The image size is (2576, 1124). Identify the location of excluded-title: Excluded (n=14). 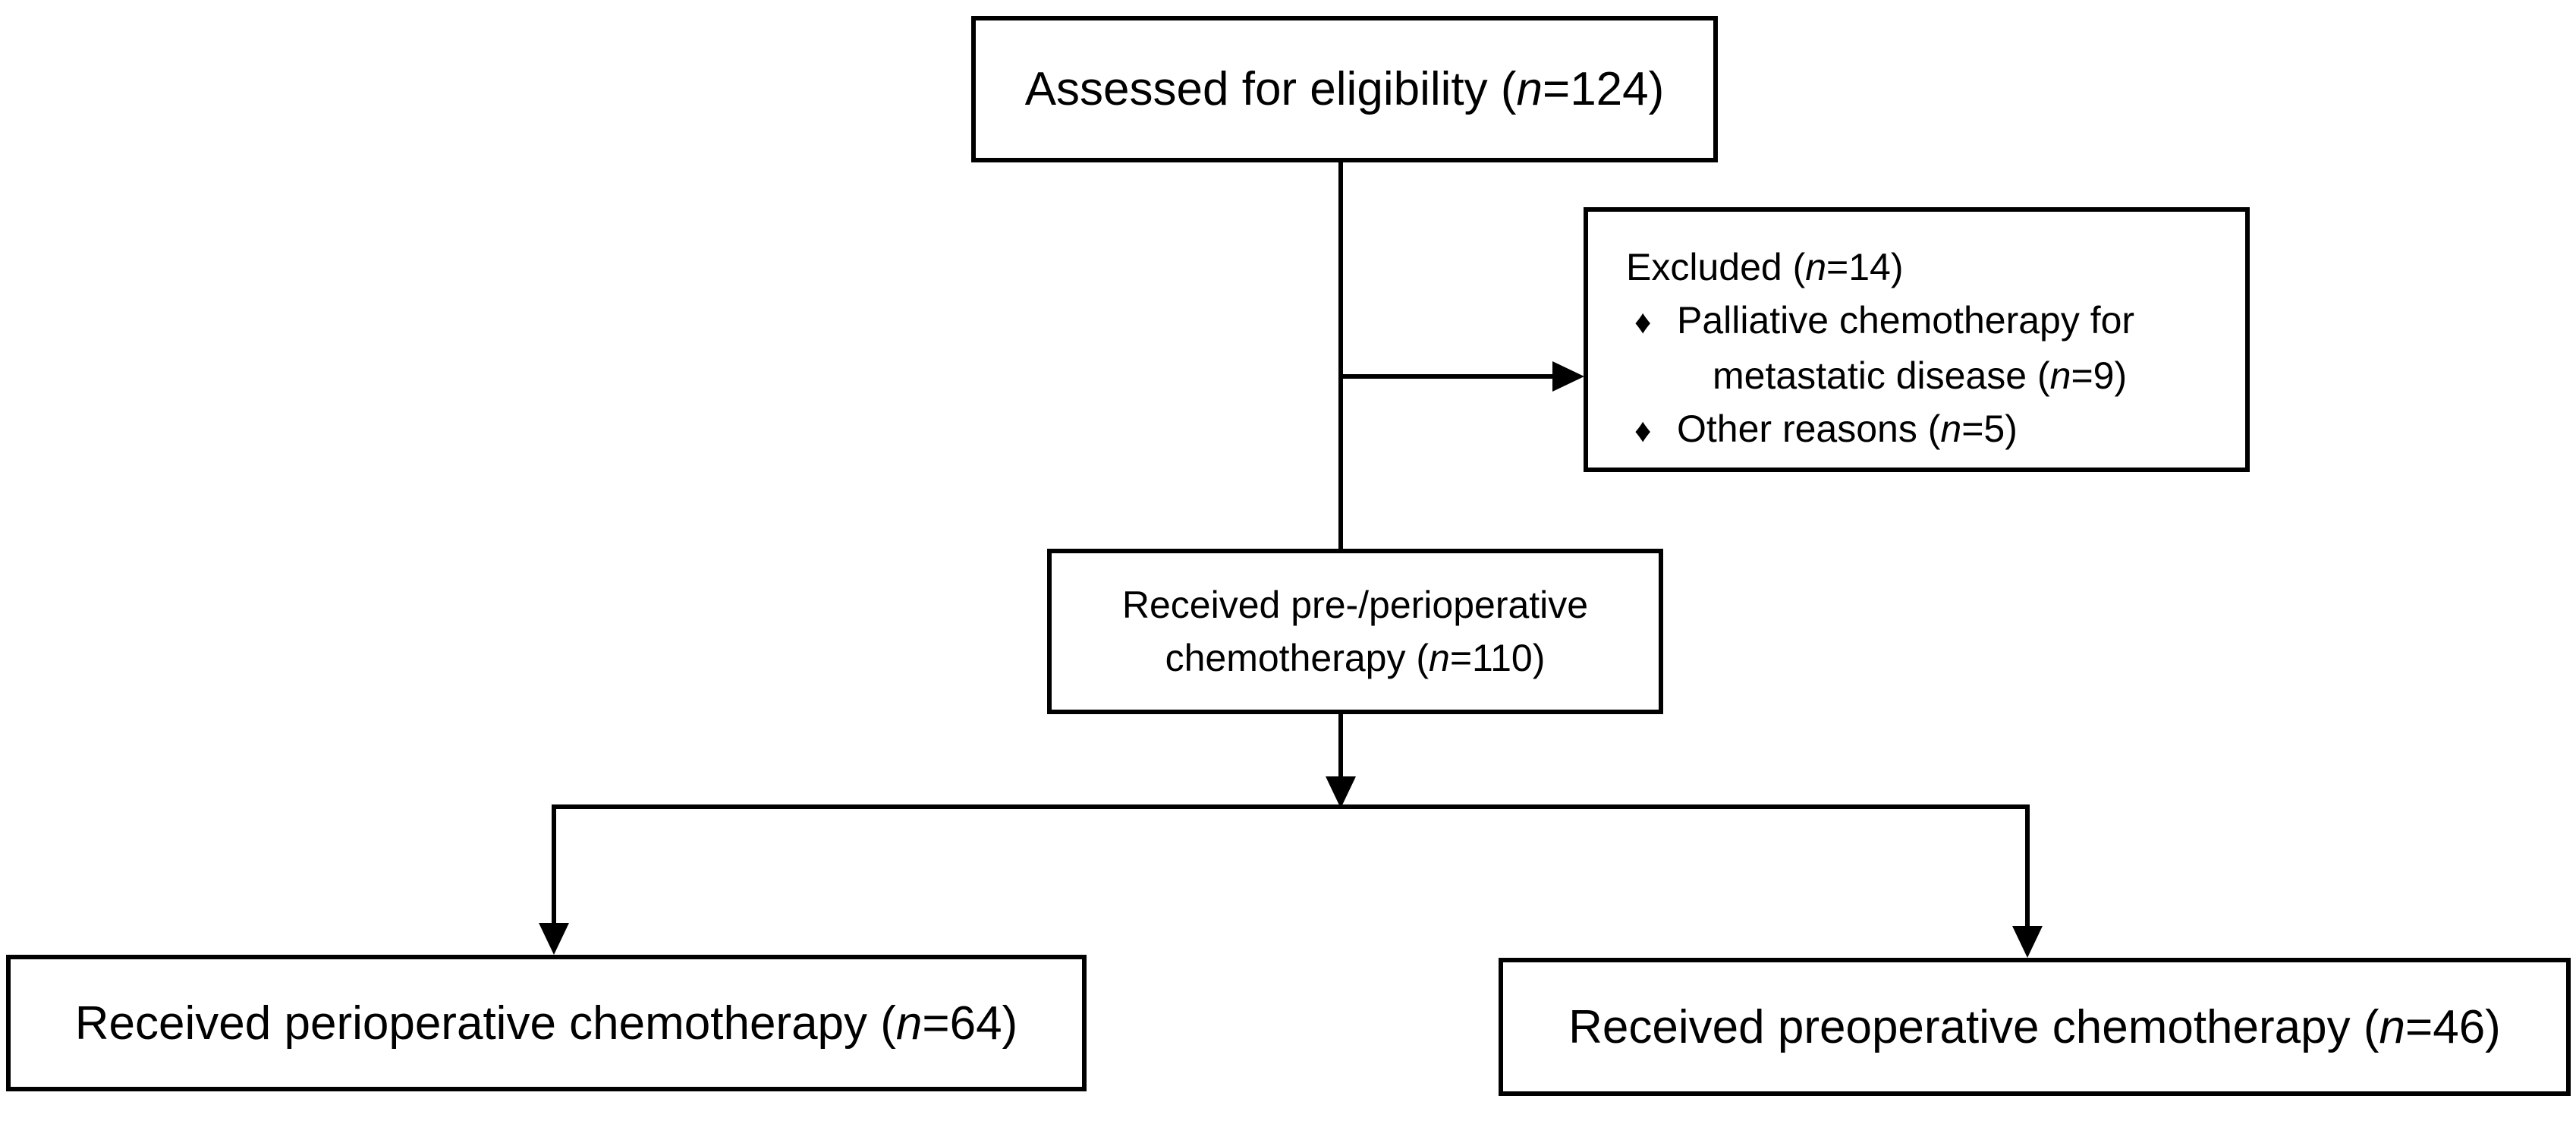
(1928, 267).